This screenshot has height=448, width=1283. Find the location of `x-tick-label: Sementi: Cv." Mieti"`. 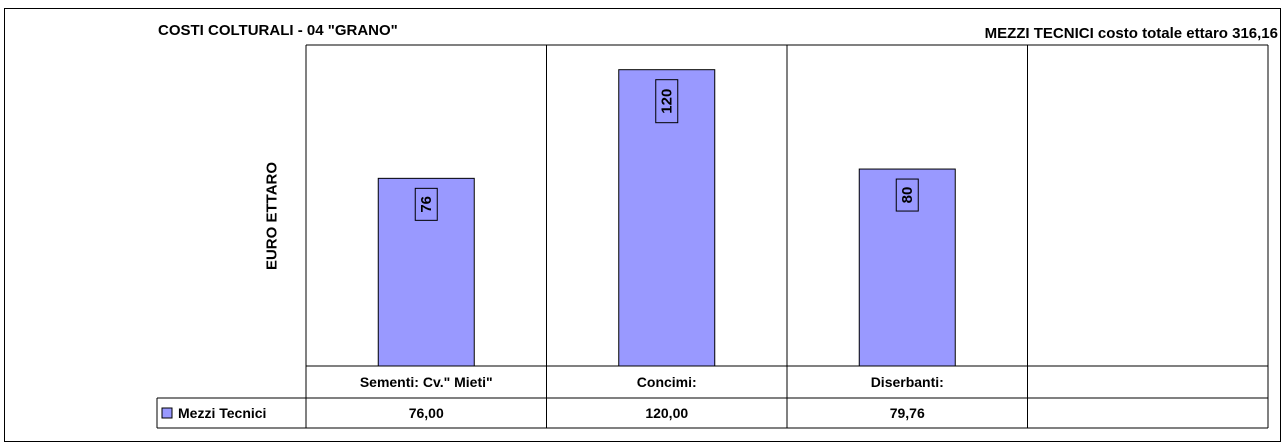

x-tick-label: Sementi: Cv." Mieti" is located at coordinates (426, 382).